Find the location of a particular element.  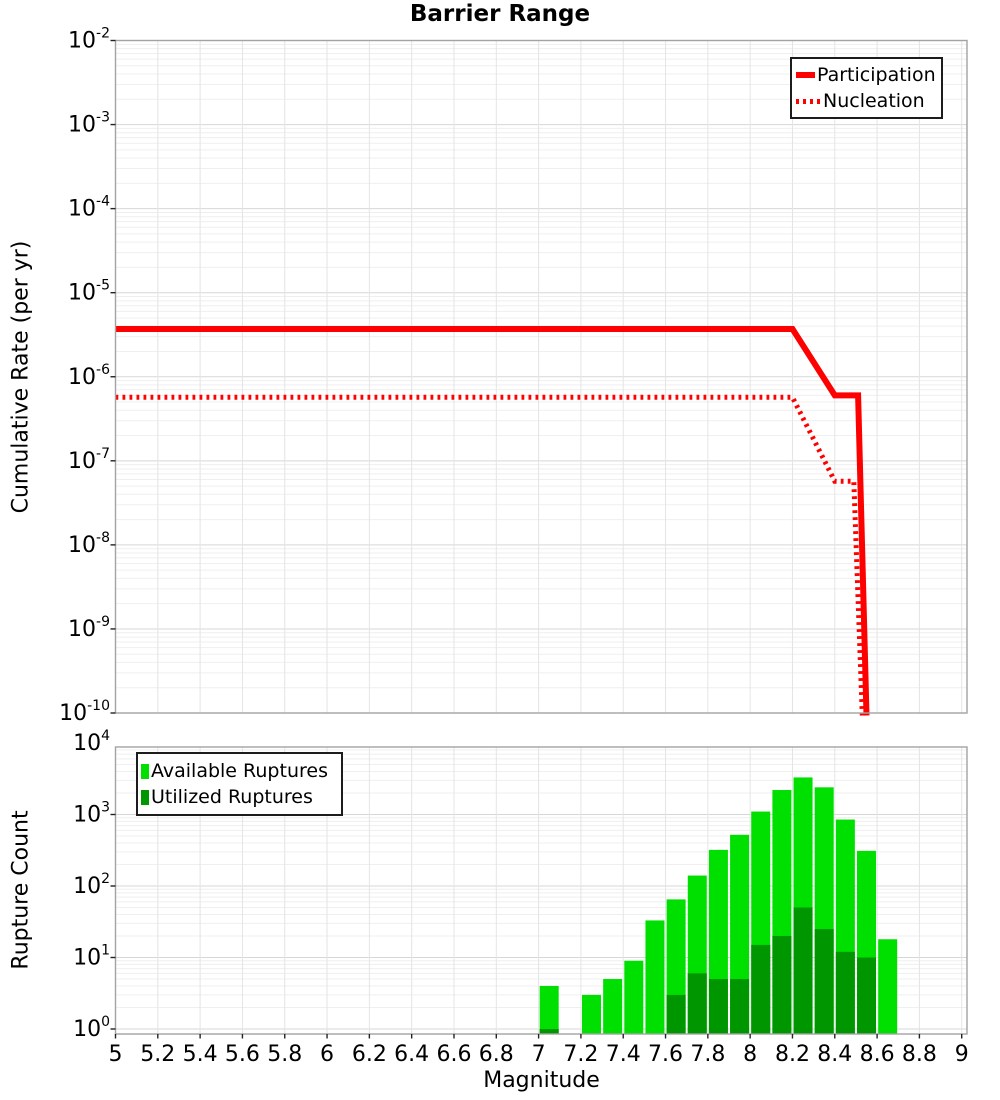

y-tick-label: 10⁻⁶ is located at coordinates (89, 376).